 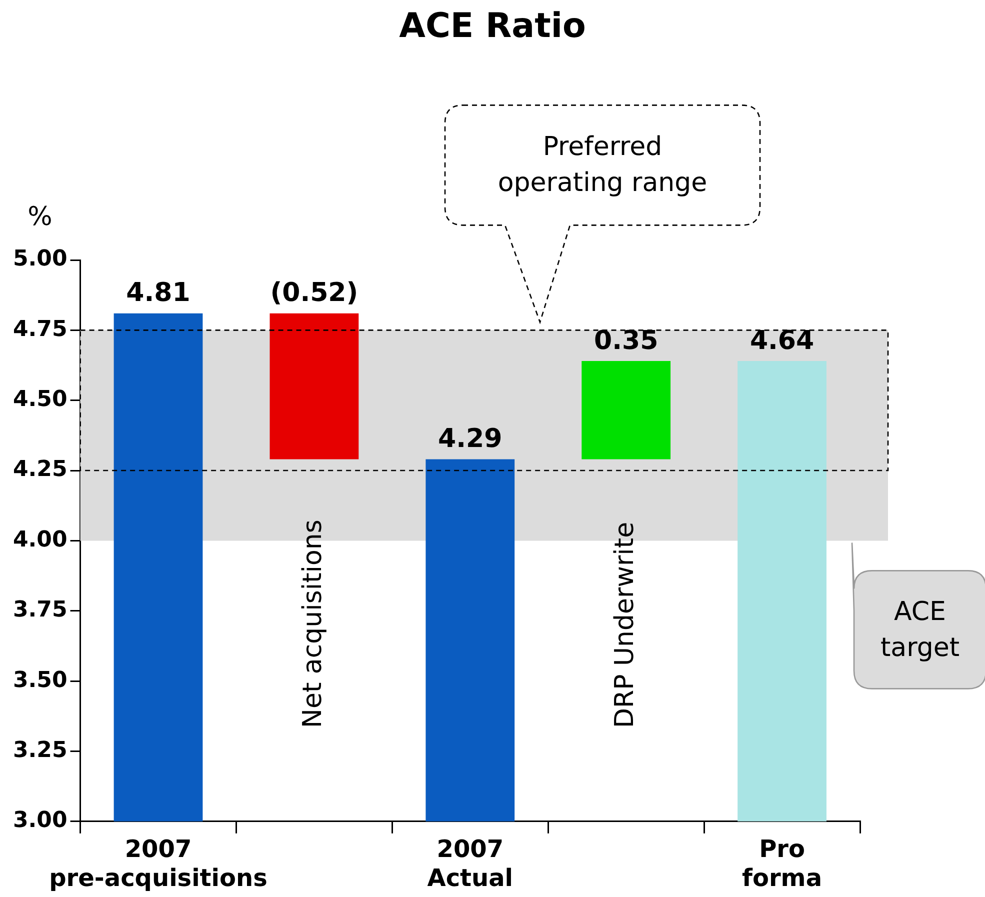 What do you see at coordinates (40, 329) in the screenshot?
I see `y-tick-label: 4.75` at bounding box center [40, 329].